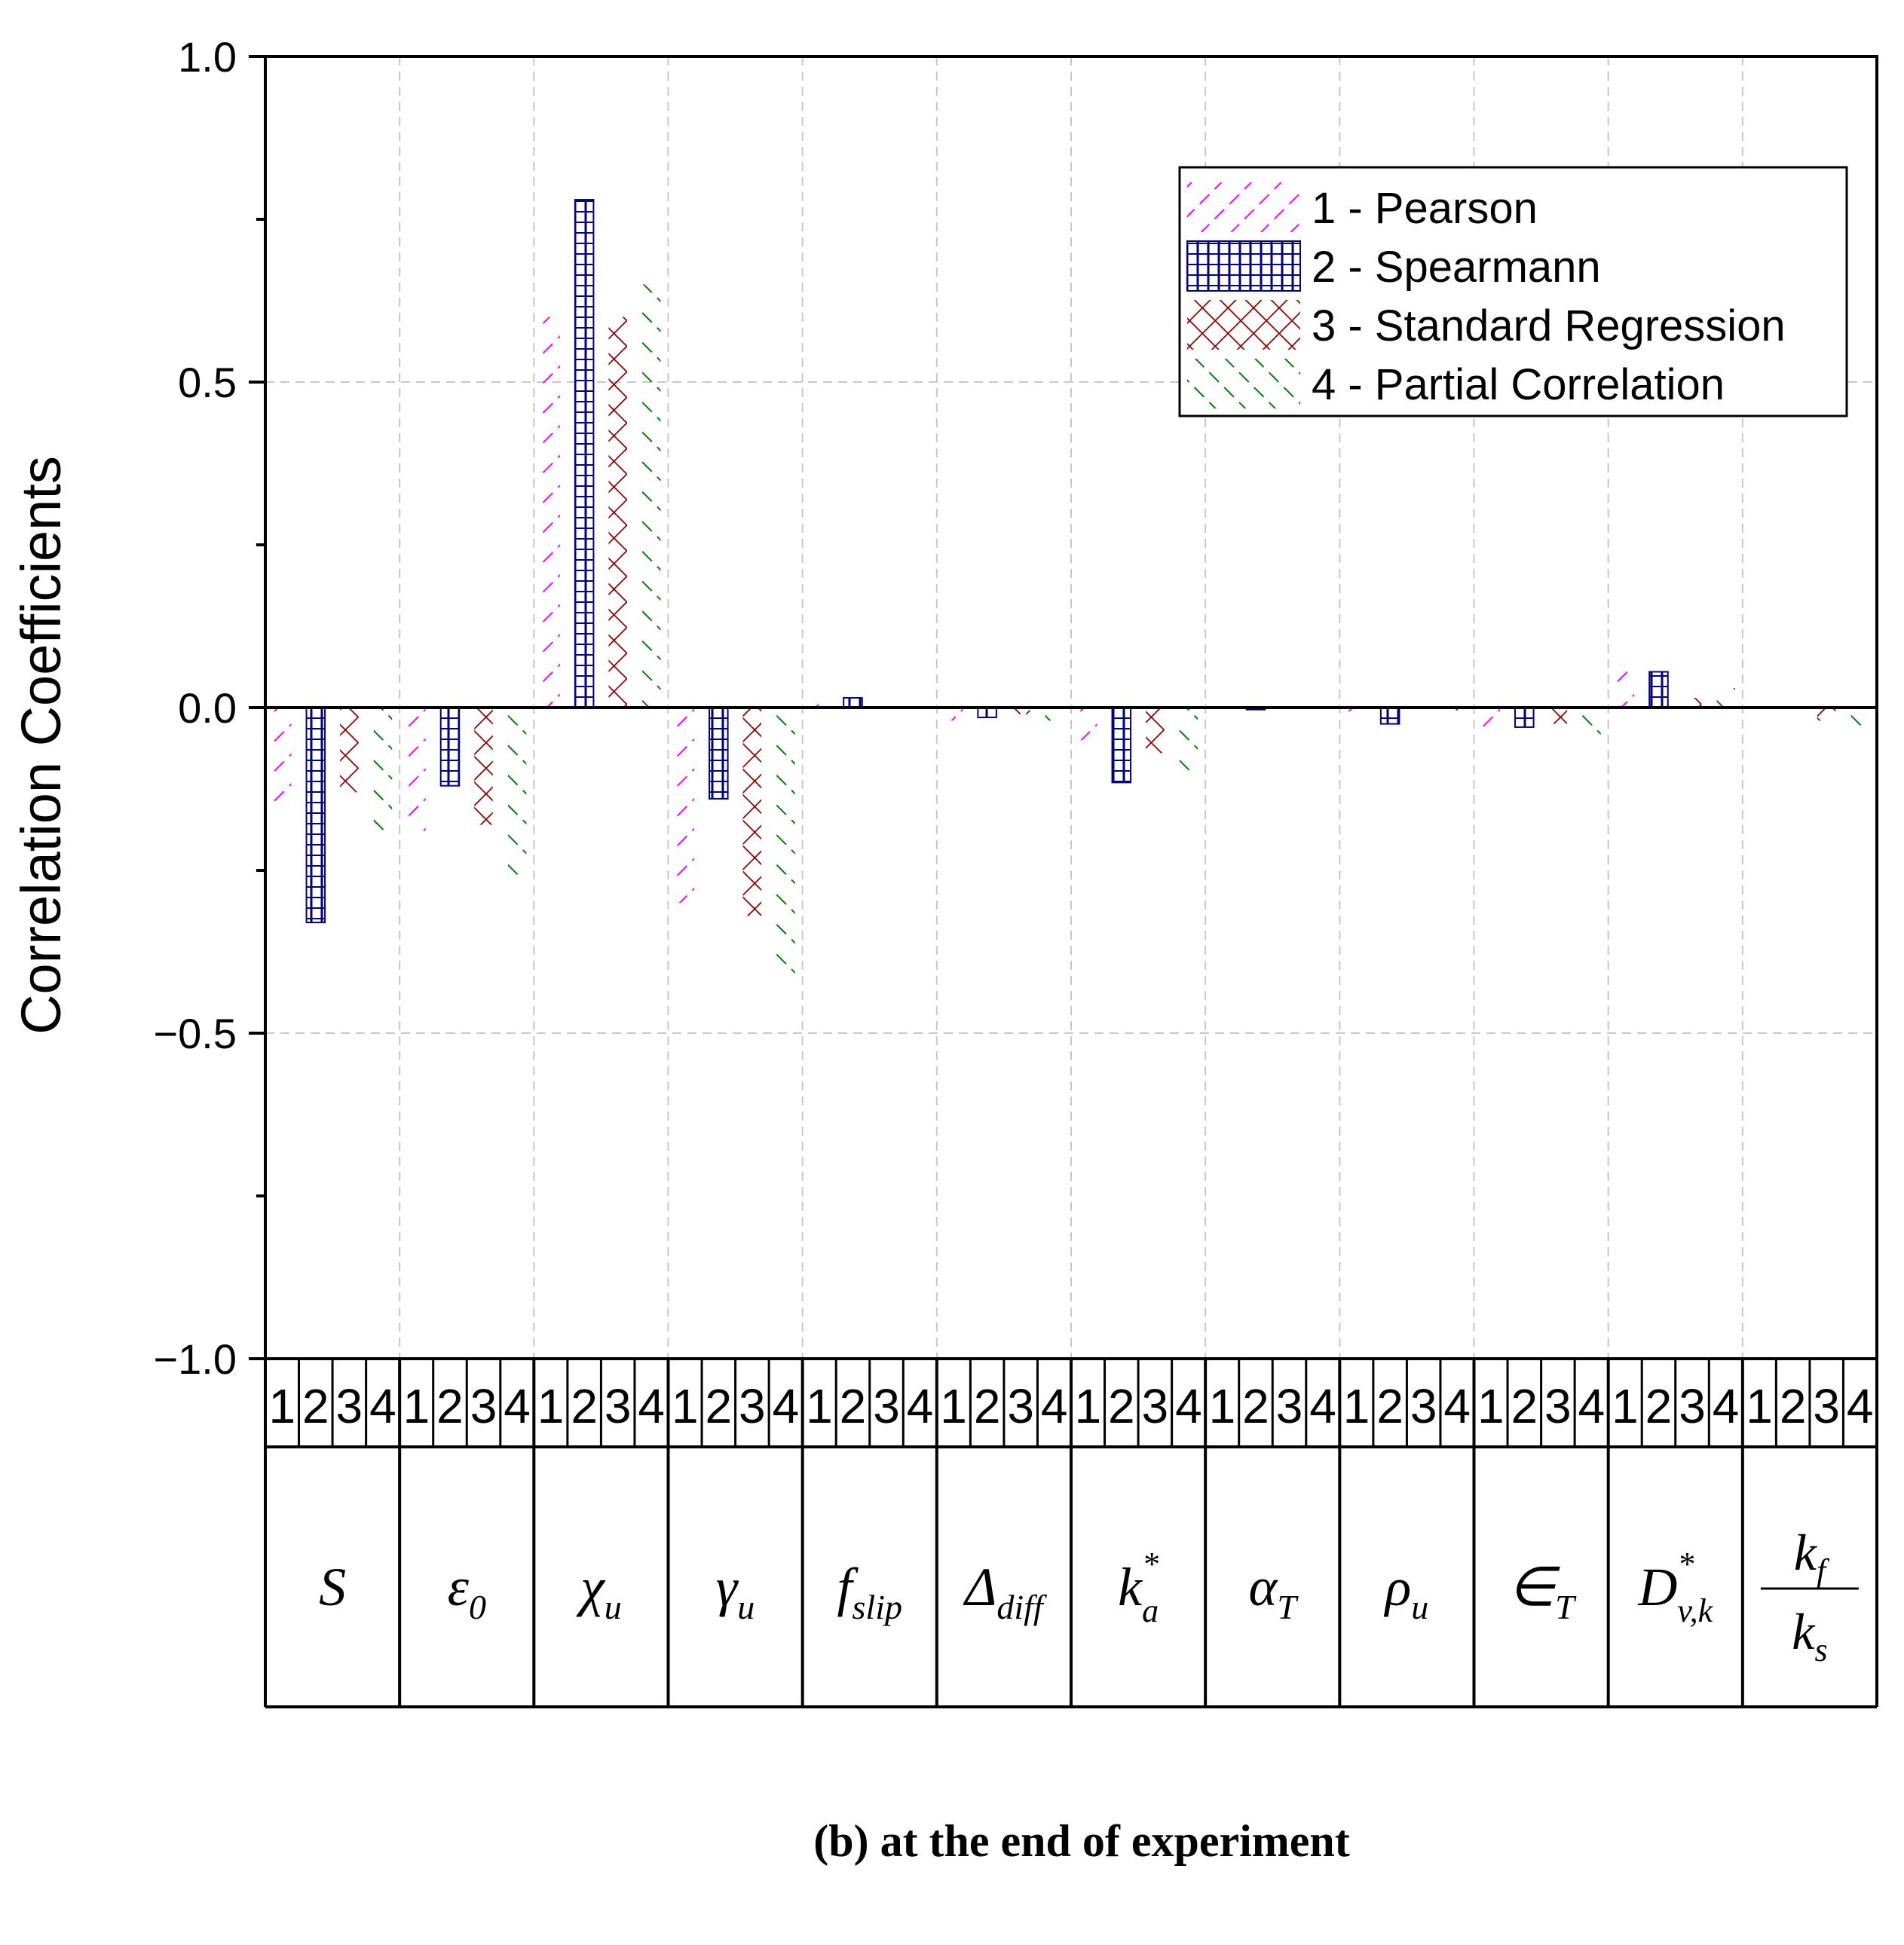 The image size is (1904, 1945). Describe the element at coordinates (195, 1033) in the screenshot. I see `y-tick-label: −0.5` at that location.